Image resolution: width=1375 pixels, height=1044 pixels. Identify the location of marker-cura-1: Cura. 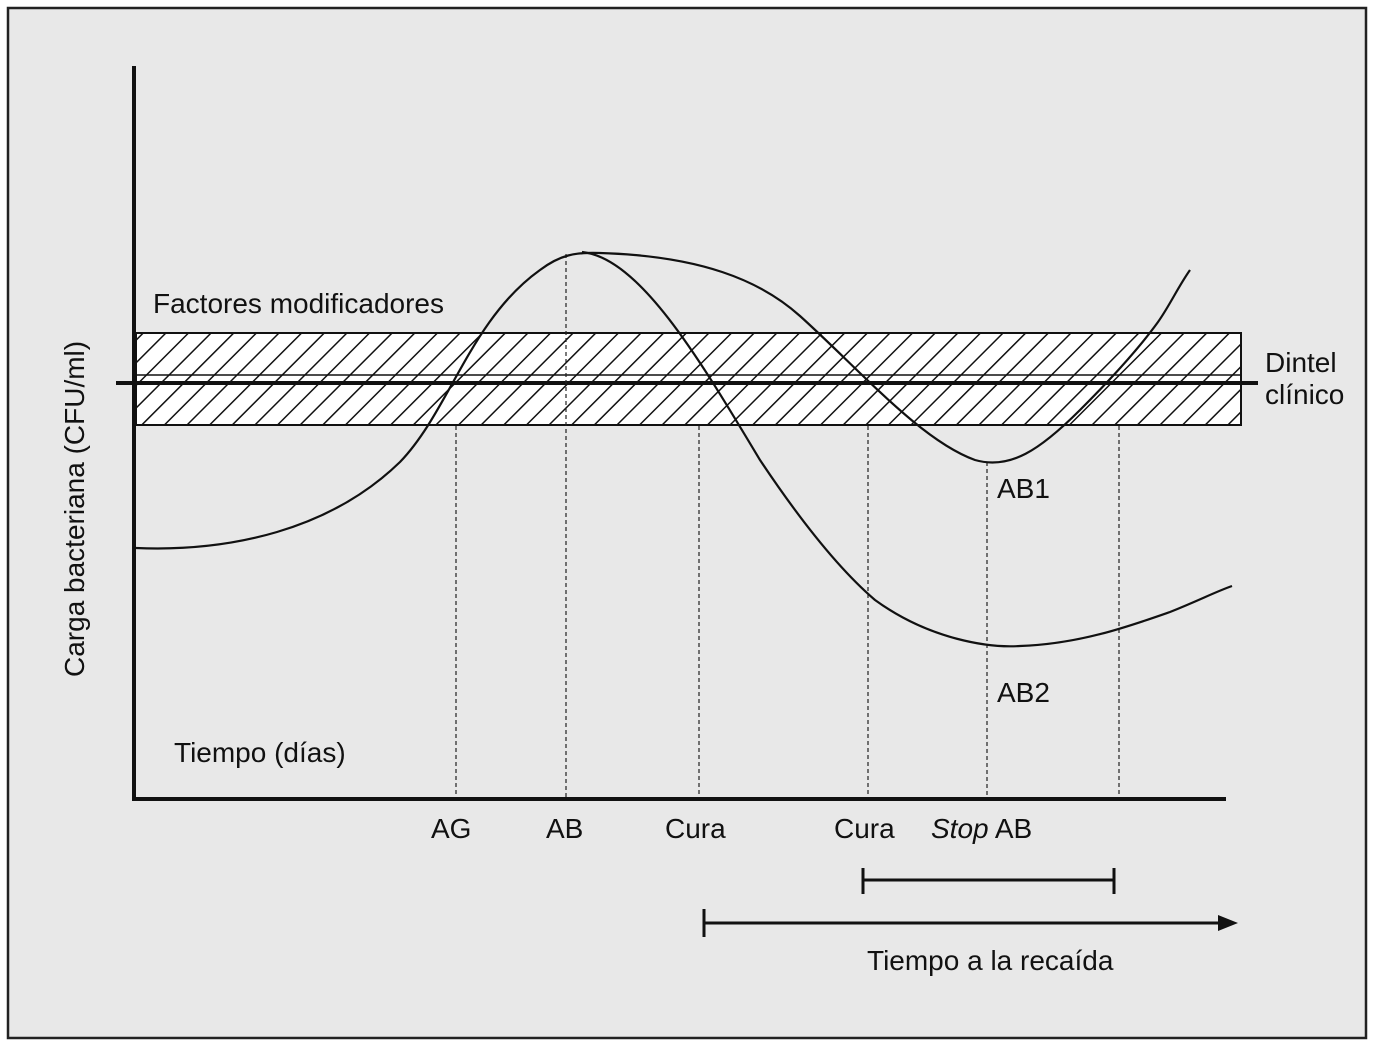
(695, 828).